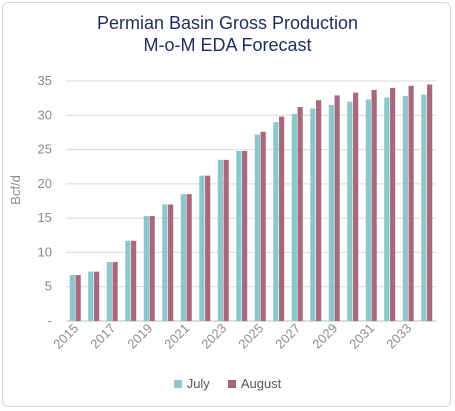  Describe the element at coordinates (65, 336) in the screenshot. I see `x-tick-label: 2015` at that location.